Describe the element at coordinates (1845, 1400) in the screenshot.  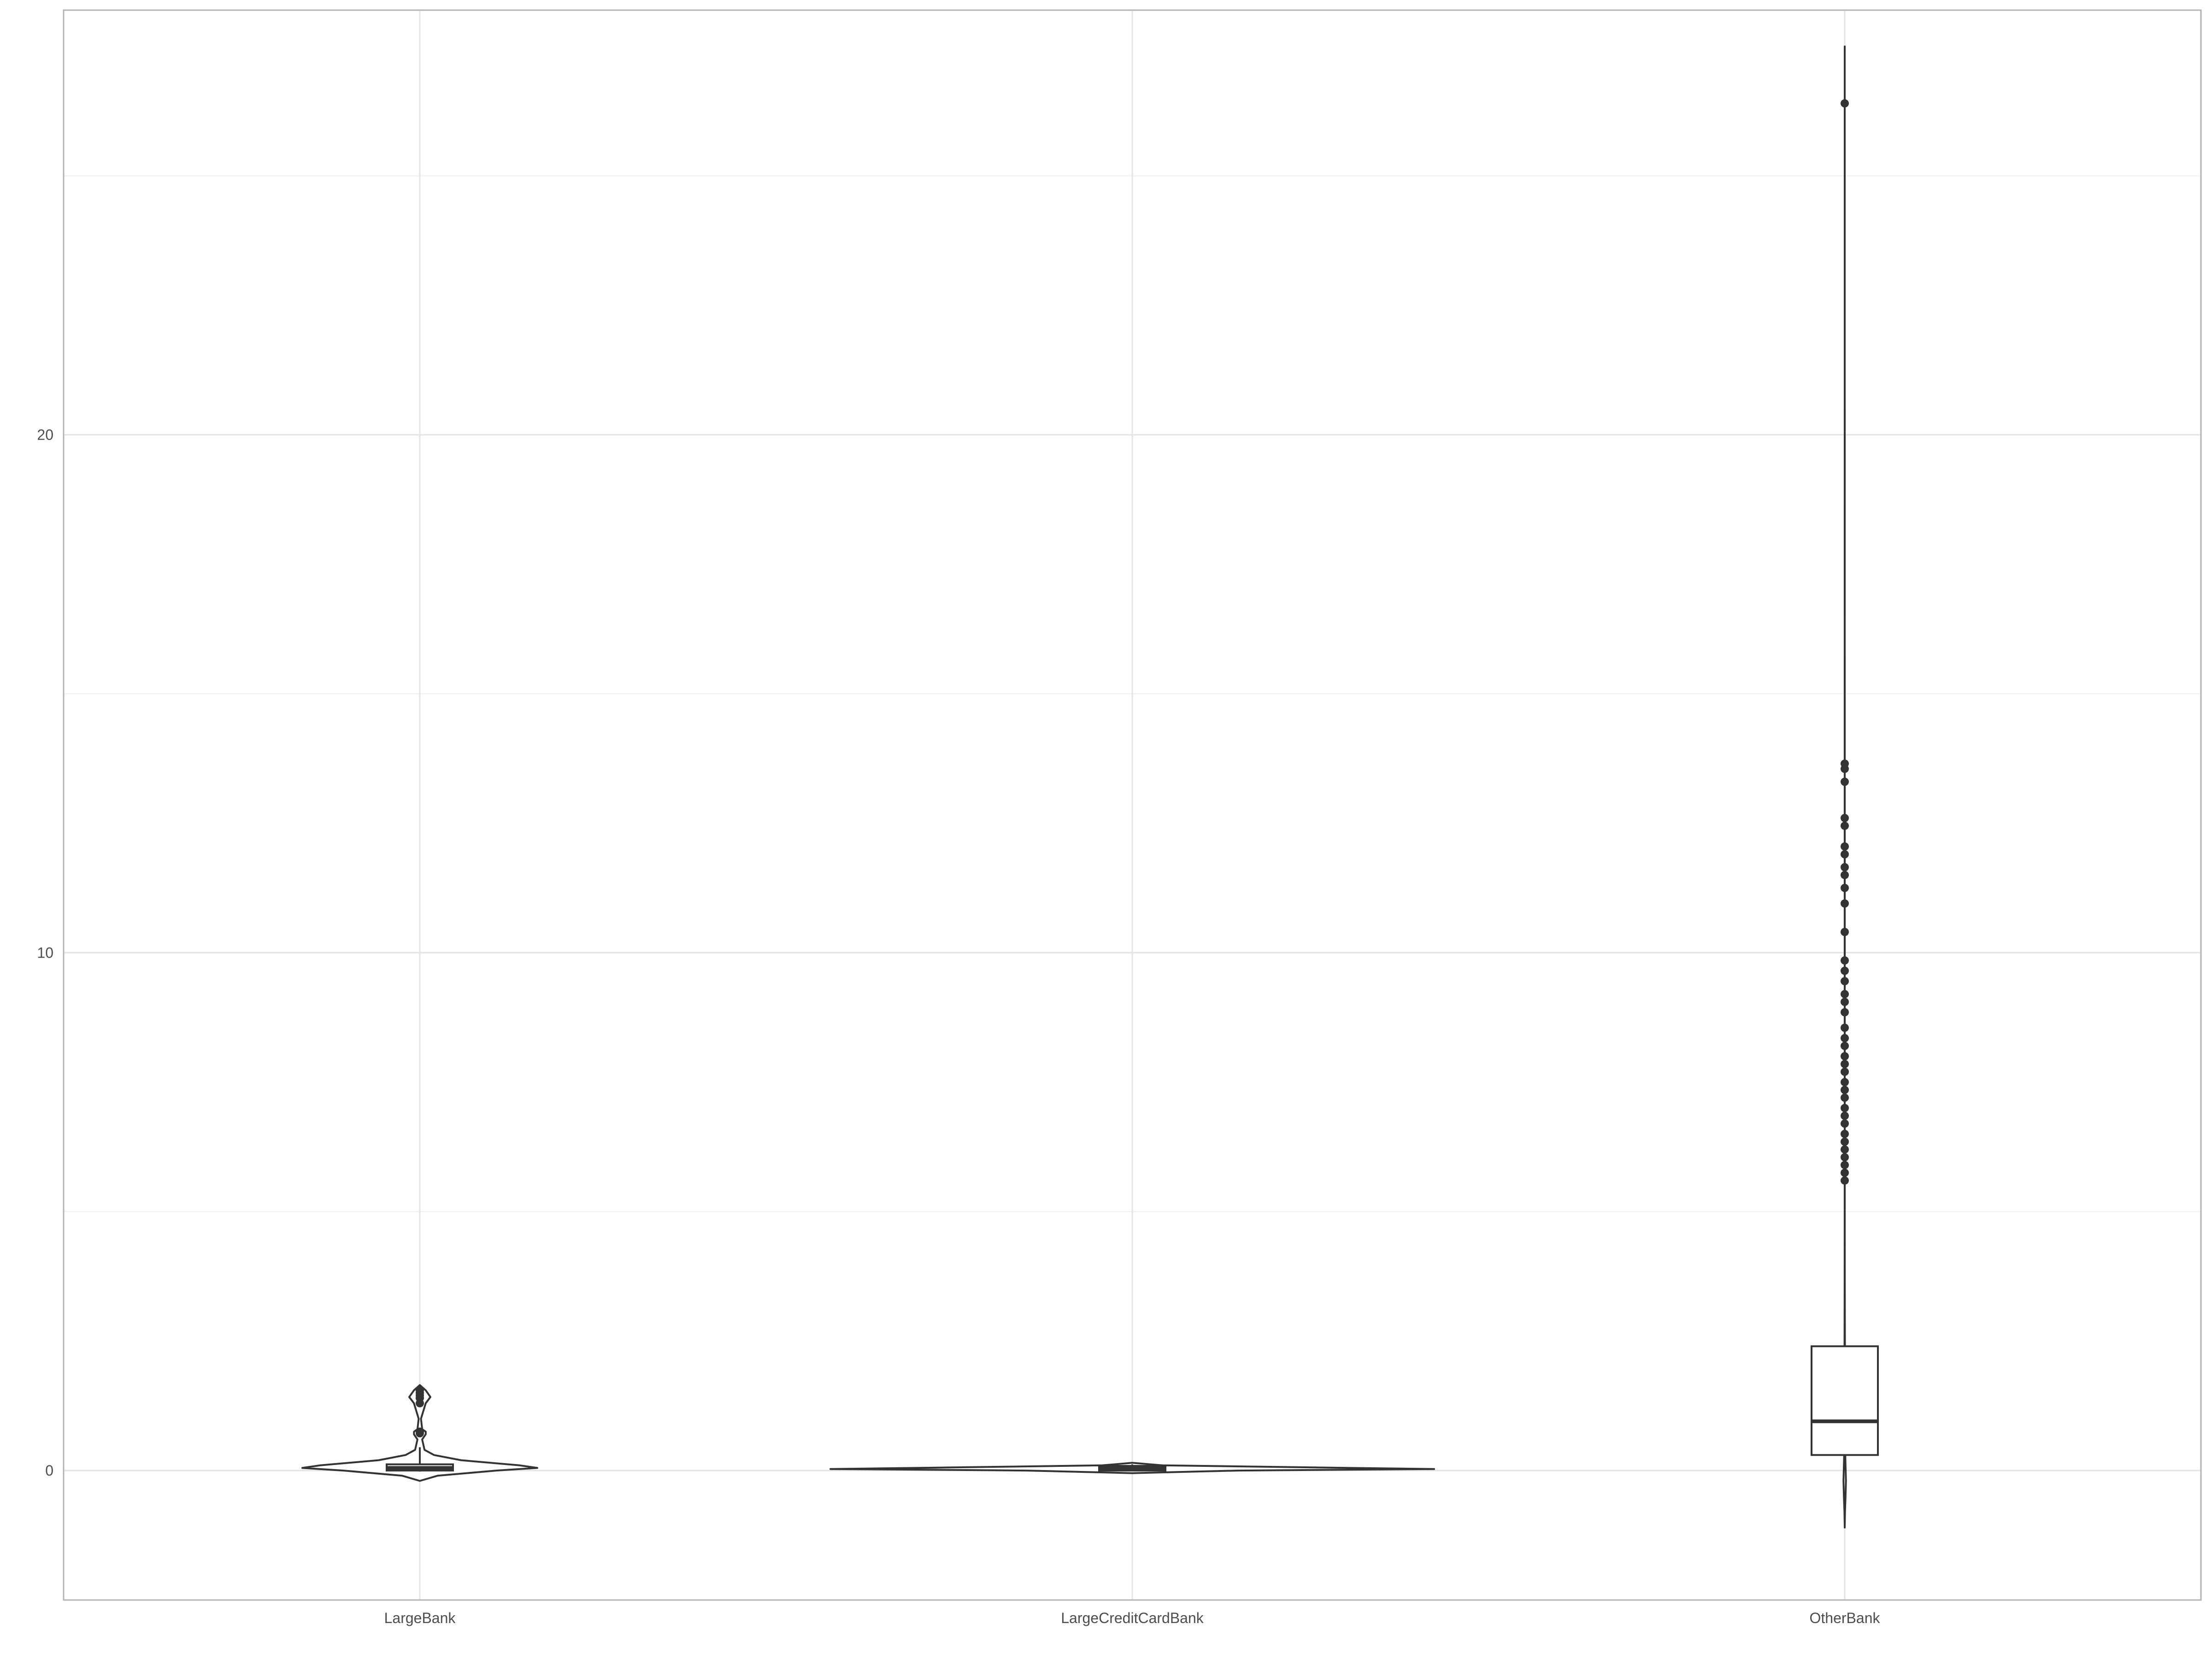
I see `box-OtherBank` at that location.